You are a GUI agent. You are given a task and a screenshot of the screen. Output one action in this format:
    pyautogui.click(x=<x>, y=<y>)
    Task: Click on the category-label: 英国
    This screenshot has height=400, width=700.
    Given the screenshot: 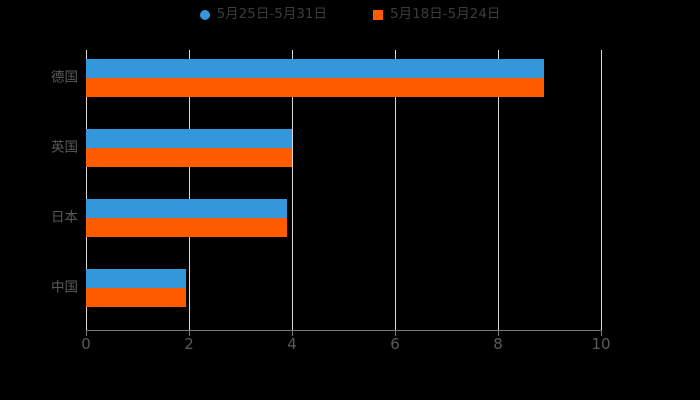 What is the action you would take?
    pyautogui.click(x=64, y=147)
    